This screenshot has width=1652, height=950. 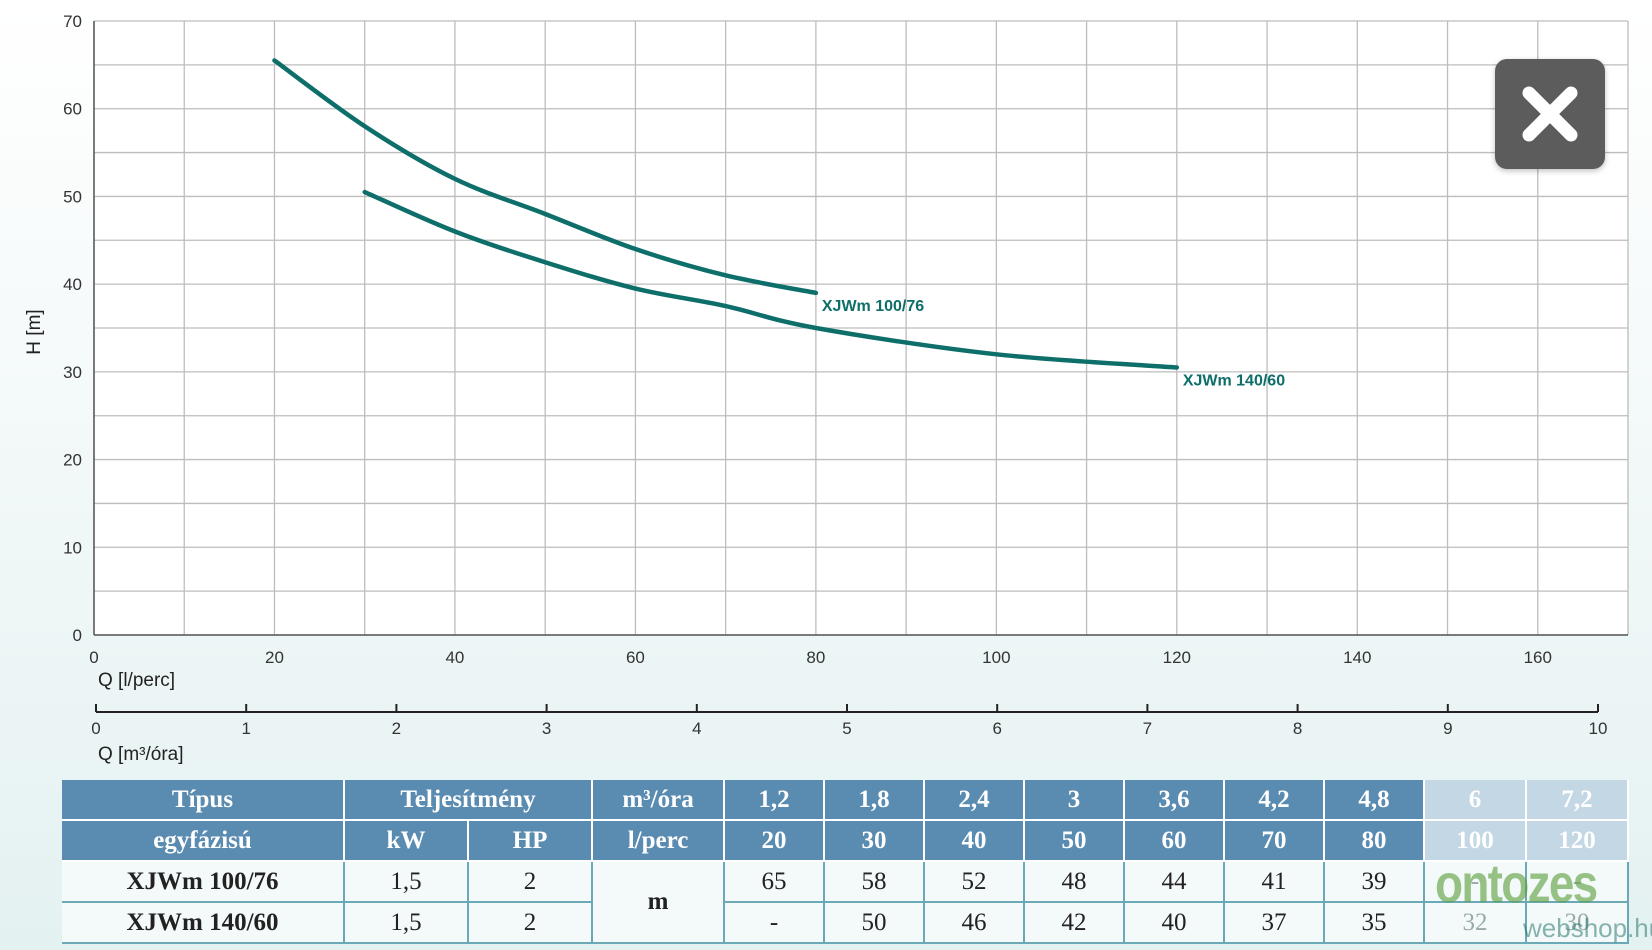 I want to click on value-cell: 50, so click(x=875, y=923).